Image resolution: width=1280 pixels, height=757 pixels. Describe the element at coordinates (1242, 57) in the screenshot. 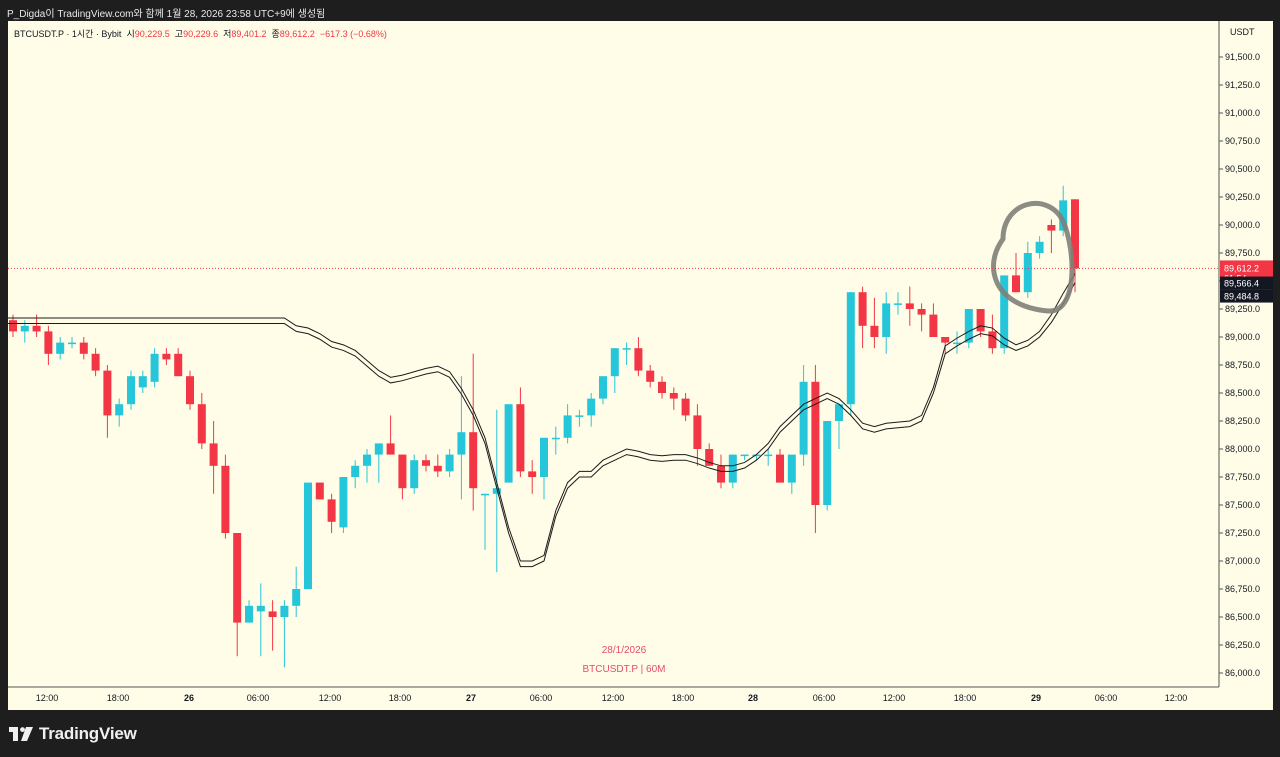

I see `price-tick-label: 91,500.0` at that location.